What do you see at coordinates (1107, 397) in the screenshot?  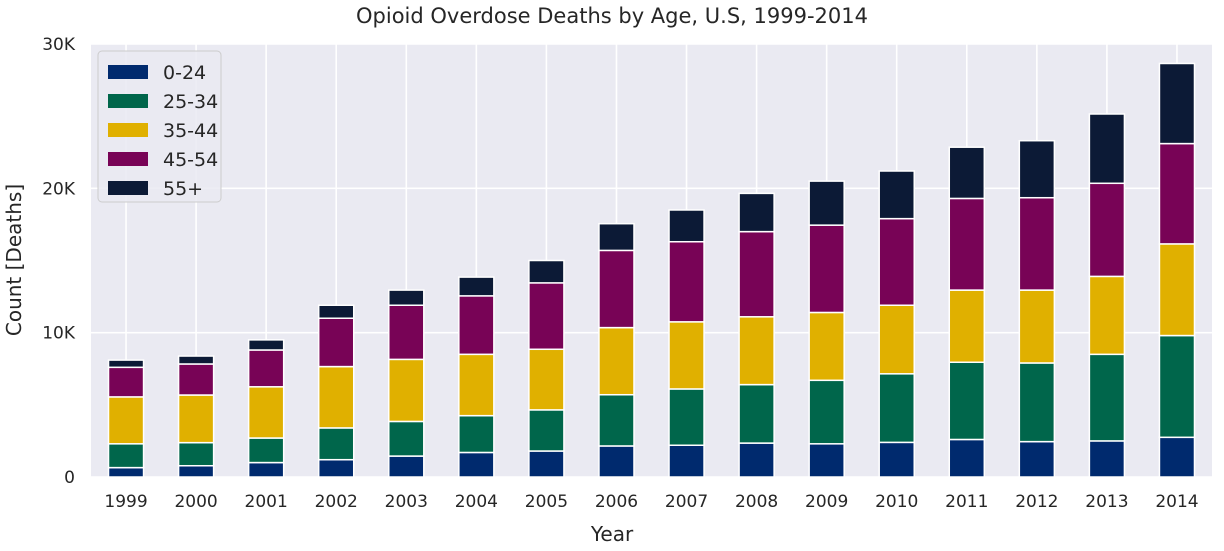 I see `bar-segment-25-34-2013` at bounding box center [1107, 397].